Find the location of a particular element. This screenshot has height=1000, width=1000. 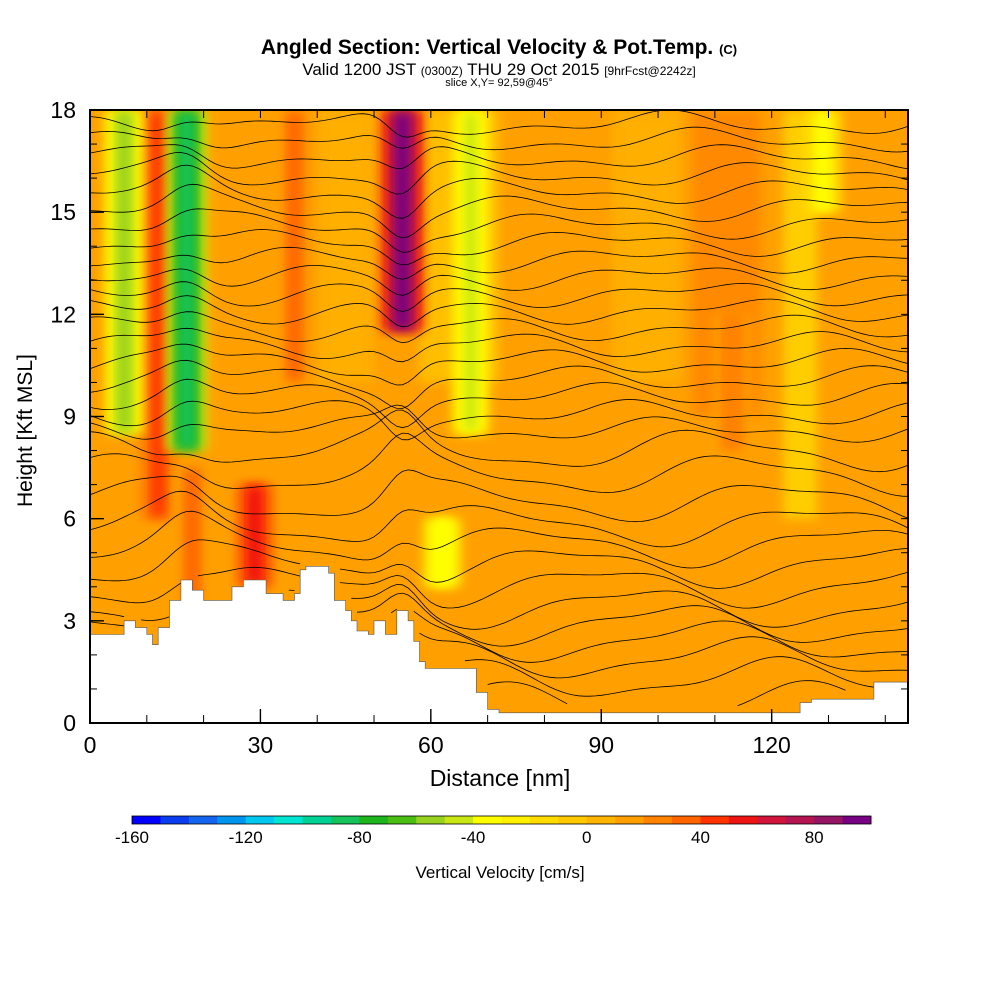

y-tick-label: 15 is located at coordinates (63, 212).